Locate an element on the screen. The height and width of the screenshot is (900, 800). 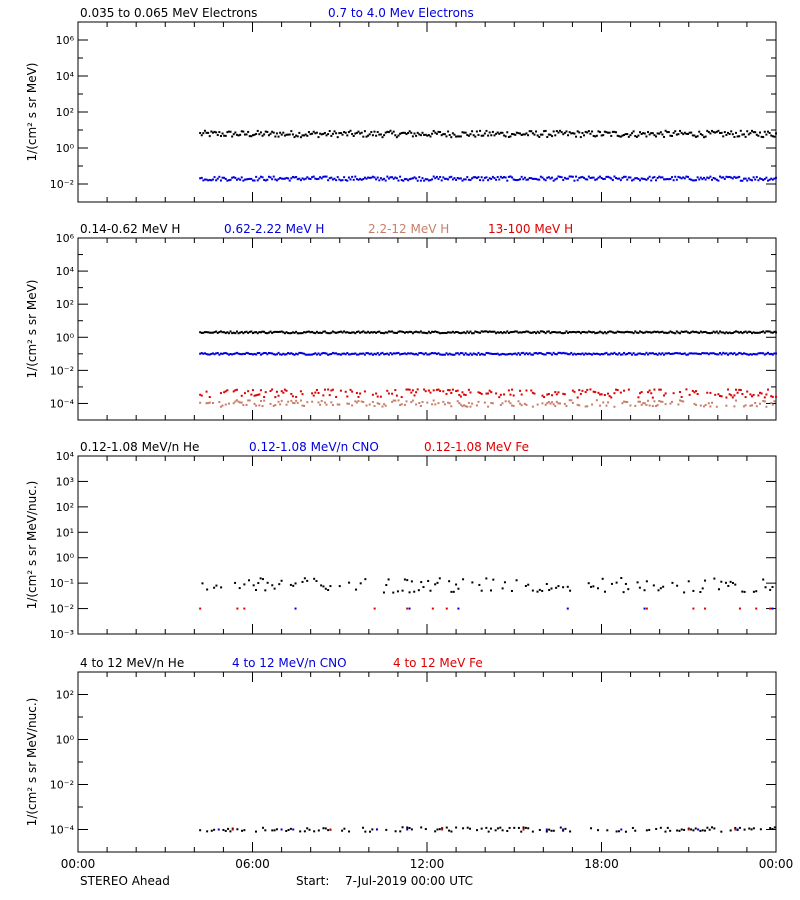
y-tick-label: 10⁰ is located at coordinates (65, 558).